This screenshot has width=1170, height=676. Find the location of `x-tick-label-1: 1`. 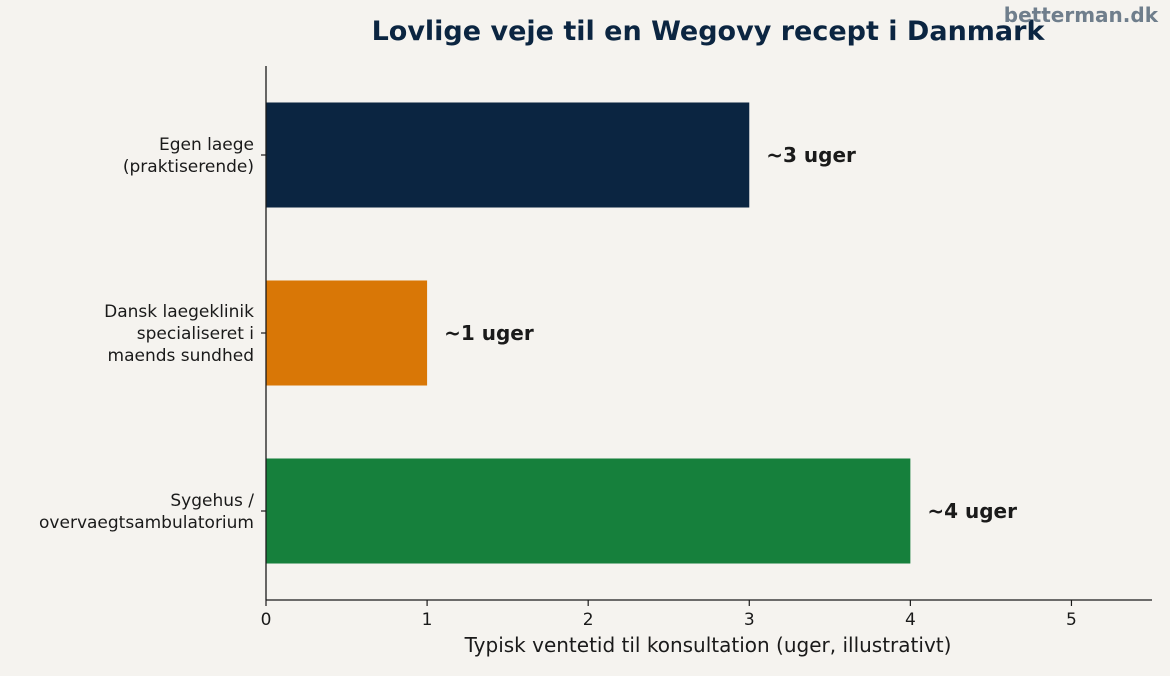

x-tick-label-1: 1 is located at coordinates (427, 620).